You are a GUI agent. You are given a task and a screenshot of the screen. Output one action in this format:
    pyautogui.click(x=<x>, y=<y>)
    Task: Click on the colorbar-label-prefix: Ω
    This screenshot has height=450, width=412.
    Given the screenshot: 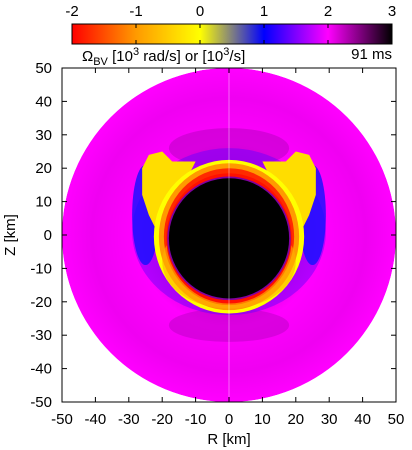 What is the action you would take?
    pyautogui.click(x=87, y=56)
    